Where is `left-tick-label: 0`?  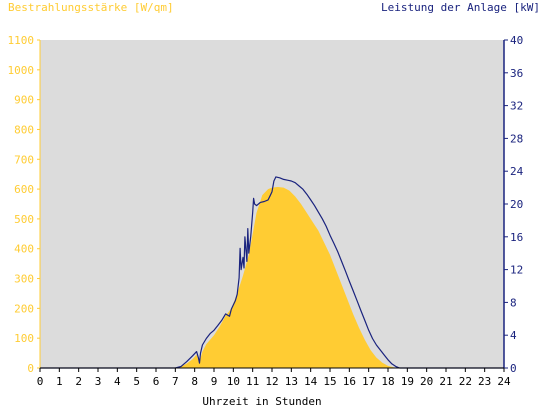 left-tick-label: 0 is located at coordinates (30, 368).